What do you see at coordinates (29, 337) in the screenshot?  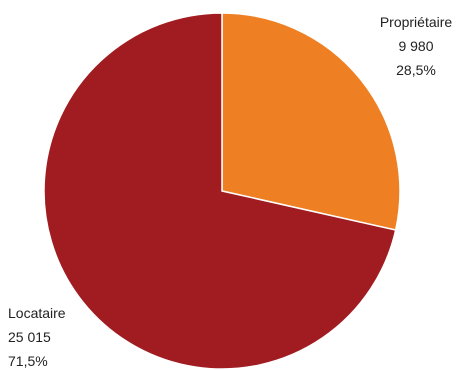 I see `label-locataire-value: 25 015` at bounding box center [29, 337].